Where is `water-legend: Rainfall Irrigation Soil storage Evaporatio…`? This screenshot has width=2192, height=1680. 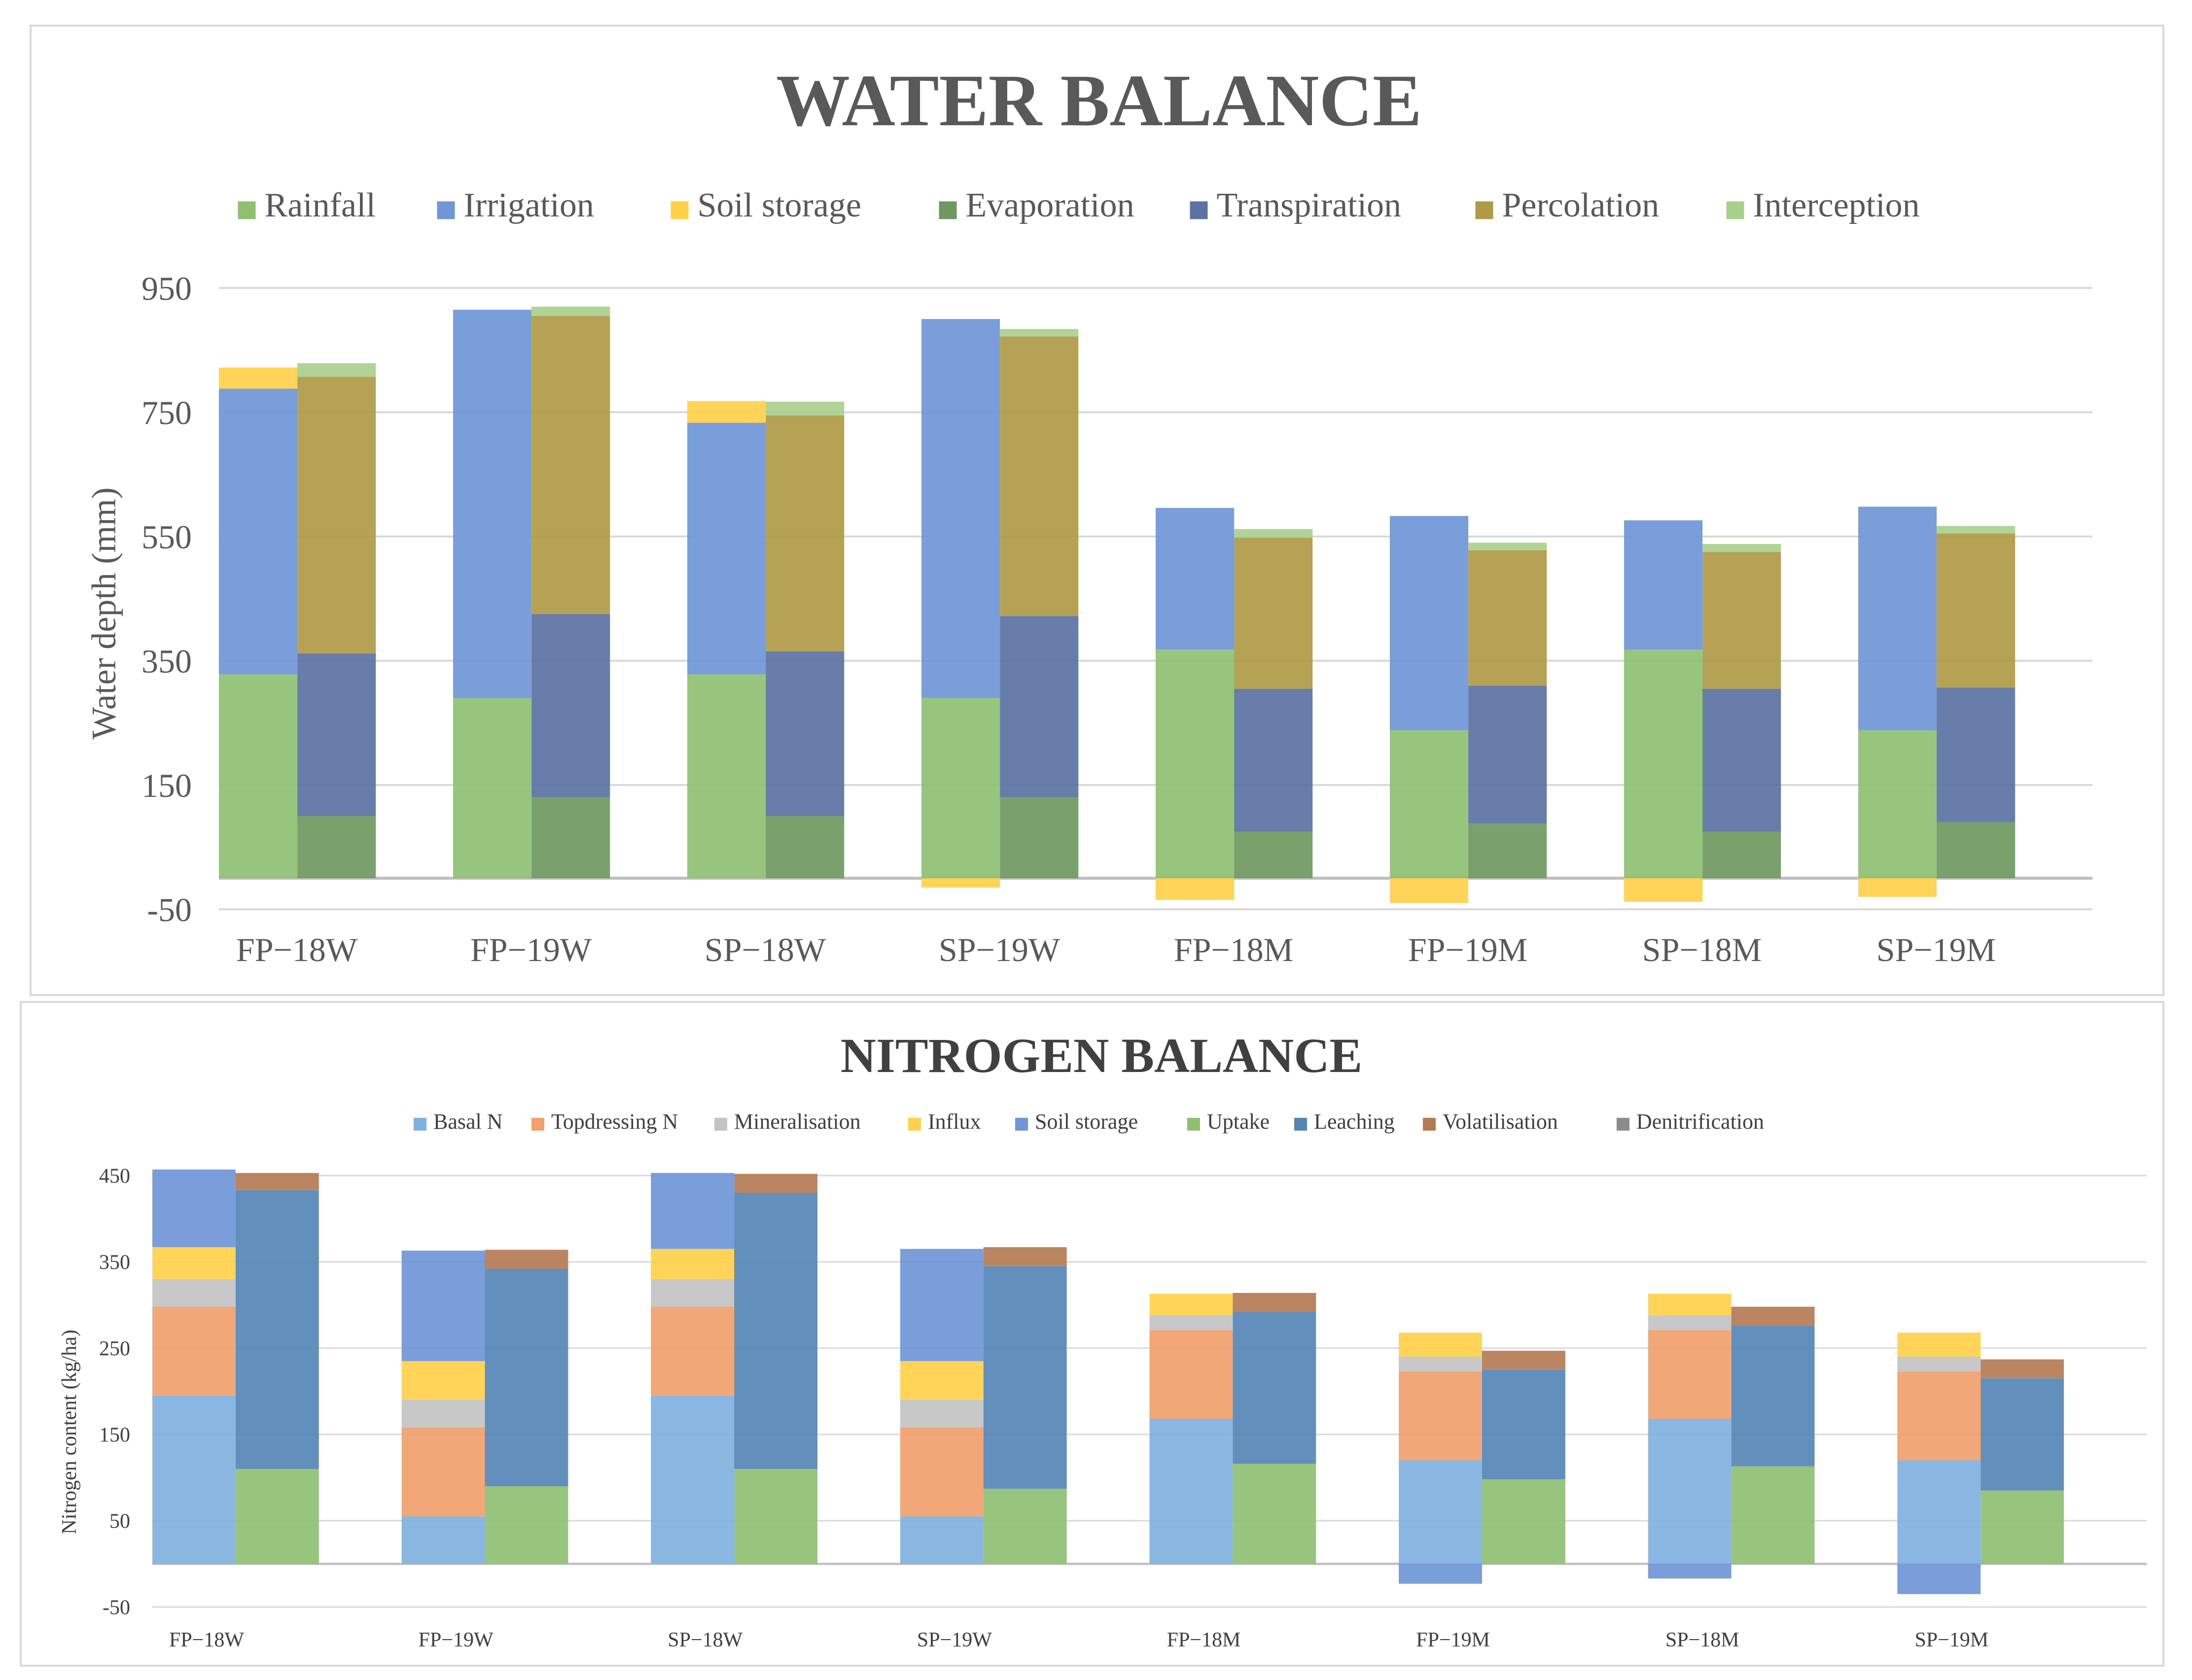 water-legend: Rainfall Irrigation Soil storage Evaporatio… is located at coordinates (1079, 205).